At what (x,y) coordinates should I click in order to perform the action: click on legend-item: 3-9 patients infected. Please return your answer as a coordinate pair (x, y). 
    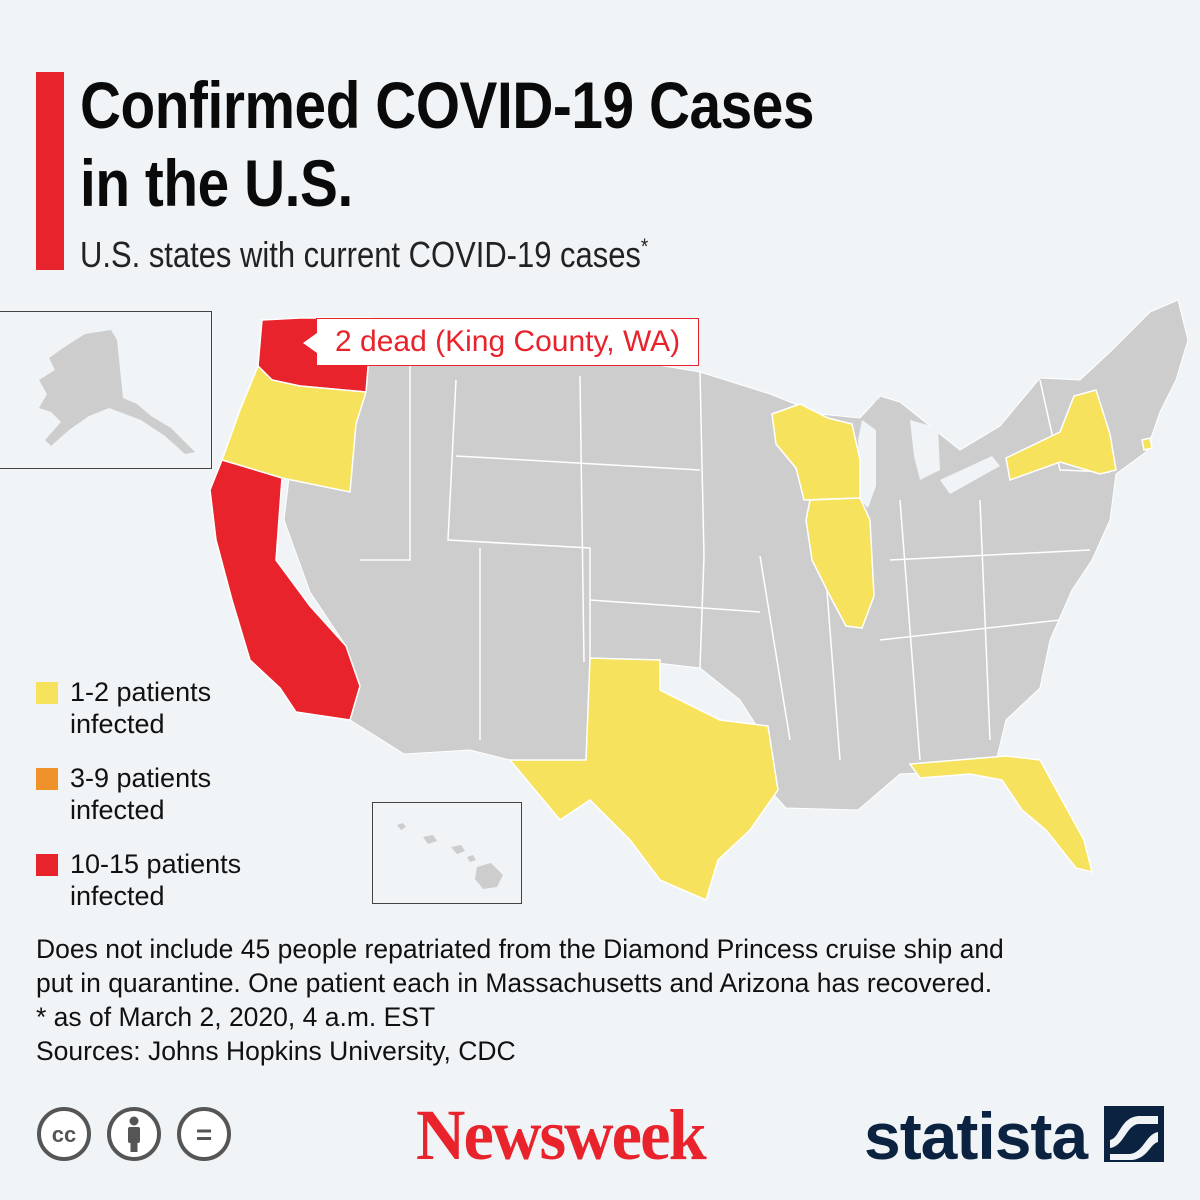
    Looking at the image, I should click on (158, 794).